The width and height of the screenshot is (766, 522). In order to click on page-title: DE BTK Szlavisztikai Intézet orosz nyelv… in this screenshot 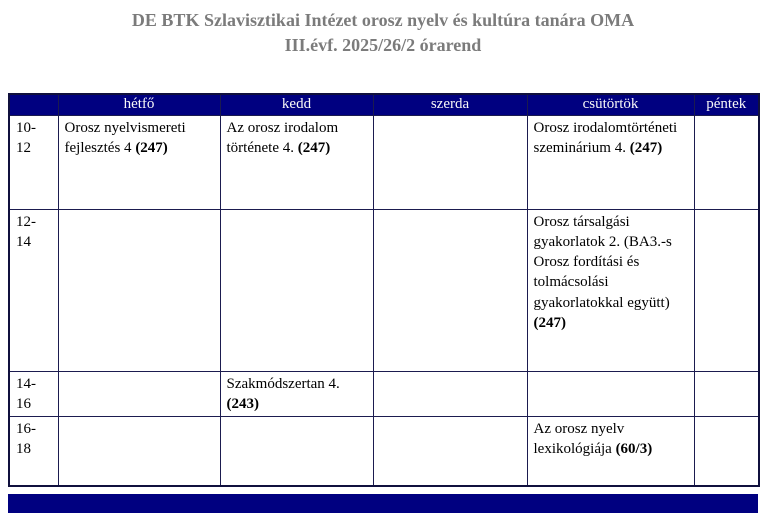, I will do `click(383, 33)`.